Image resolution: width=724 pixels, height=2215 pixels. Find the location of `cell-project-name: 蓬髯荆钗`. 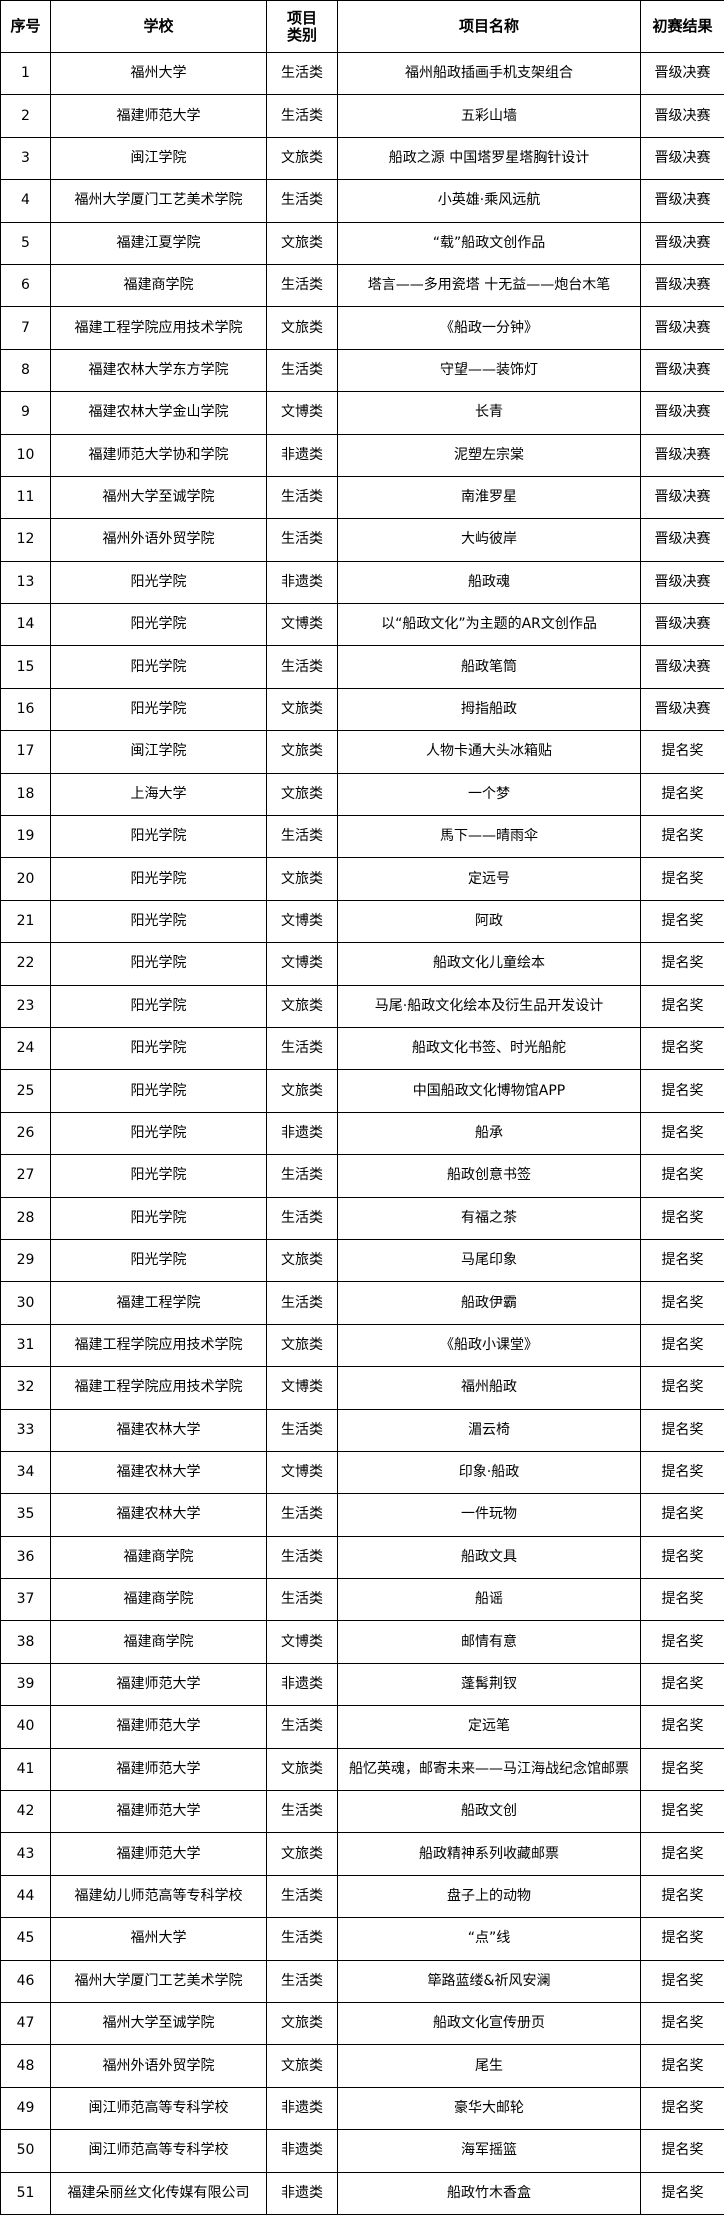

cell-project-name: 蓬髯荆钗 is located at coordinates (489, 1684).